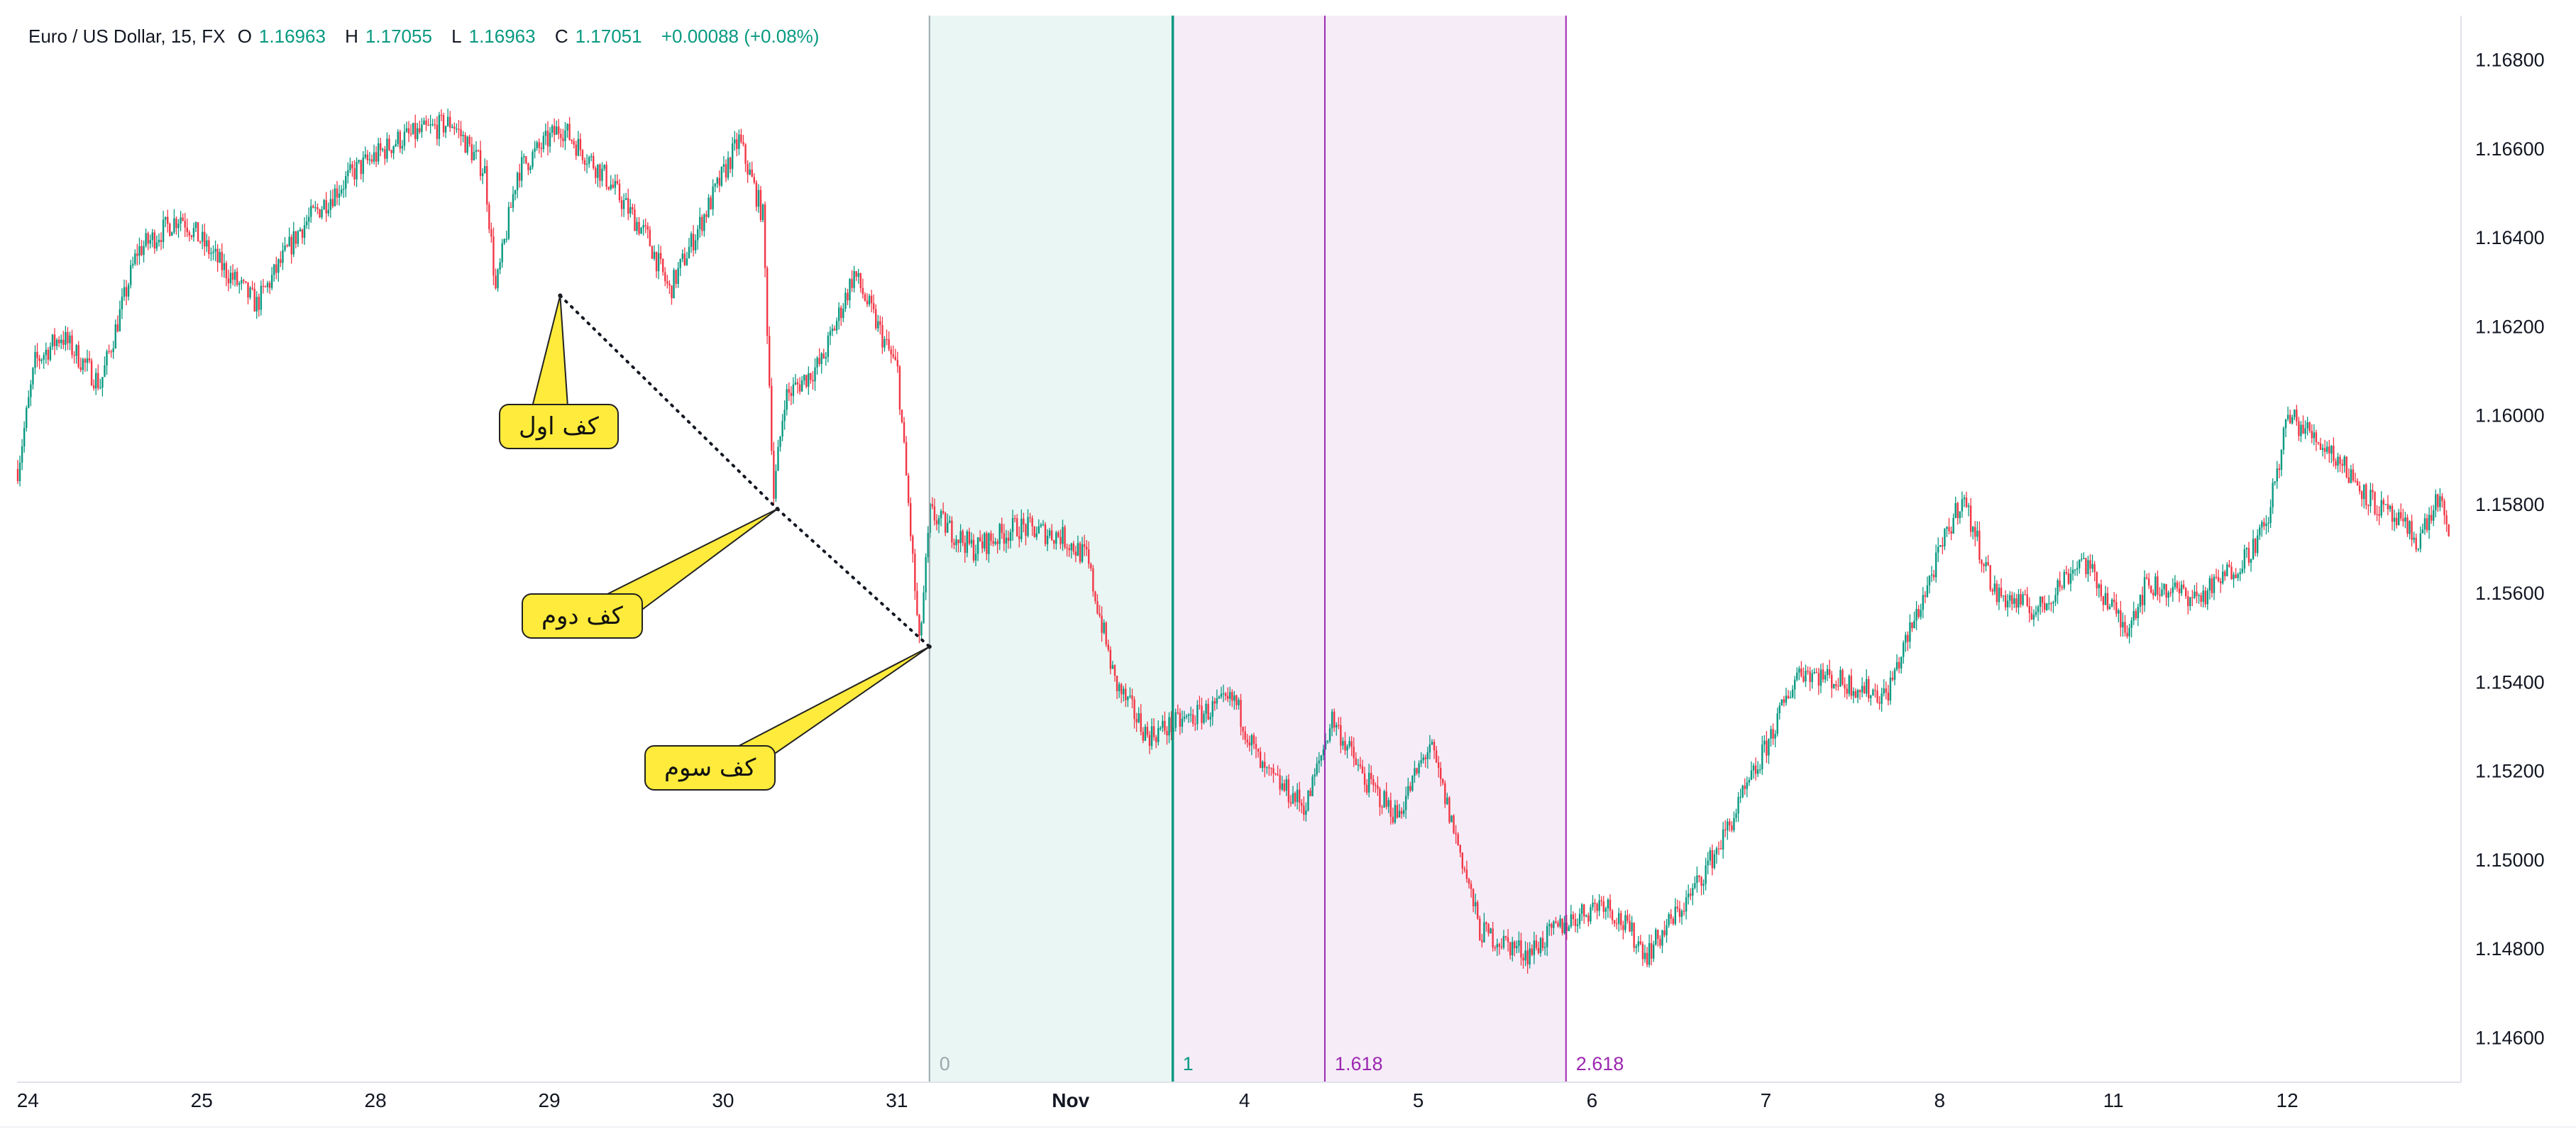 This screenshot has width=2576, height=1144. Describe the element at coordinates (582, 616) in the screenshot. I see `callout-second-bottom: کف دوم` at that location.